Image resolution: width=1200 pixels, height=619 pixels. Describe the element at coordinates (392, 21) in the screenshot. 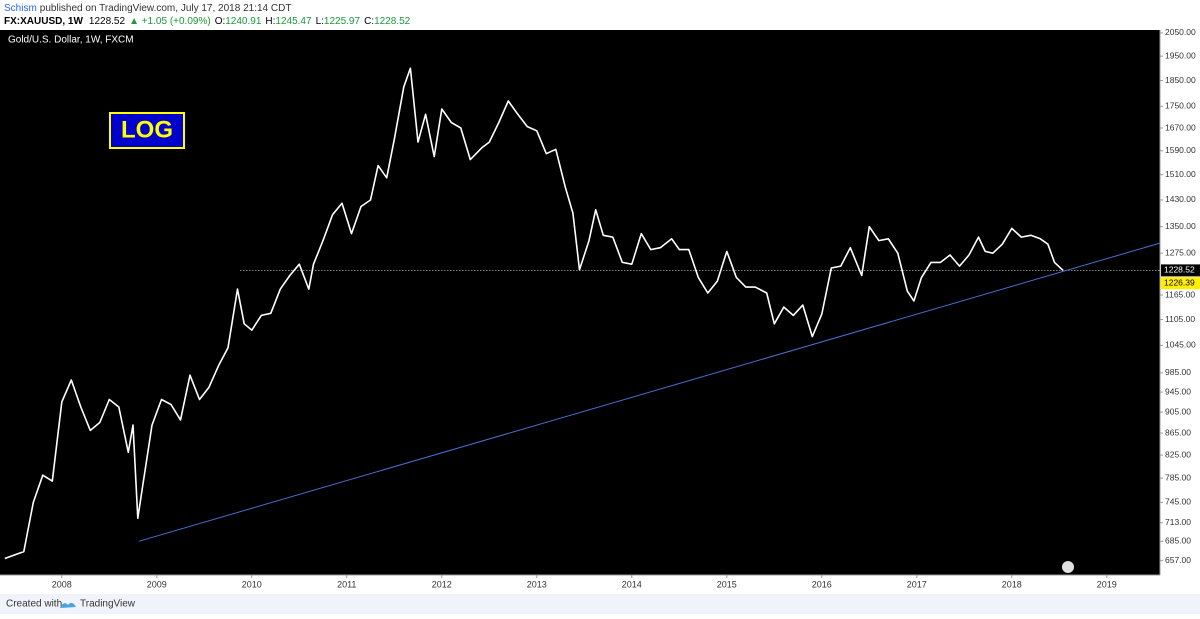

I see `close: 1228.52` at that location.